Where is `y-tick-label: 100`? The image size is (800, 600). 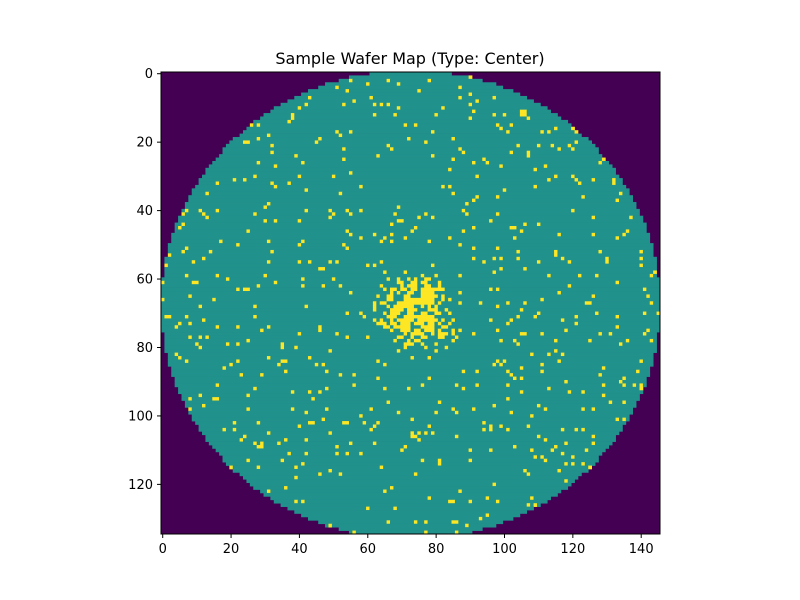 y-tick-label: 100 is located at coordinates (140, 416).